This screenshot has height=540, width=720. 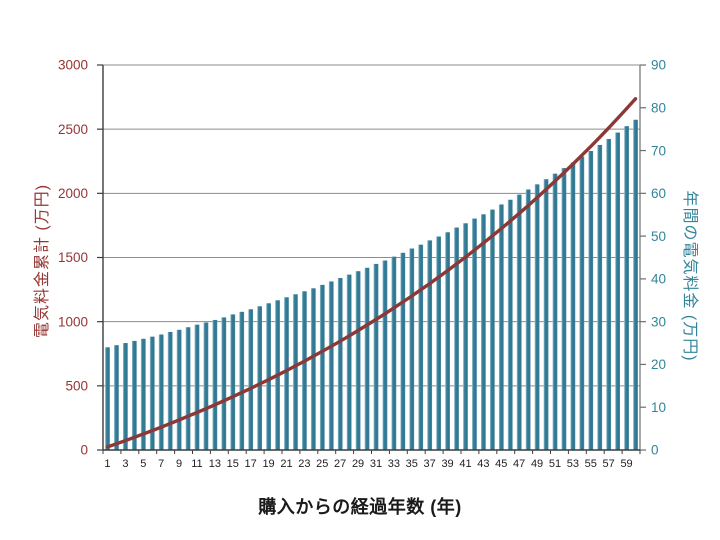 I want to click on x-axis-tick-label: 29, so click(x=358, y=464).